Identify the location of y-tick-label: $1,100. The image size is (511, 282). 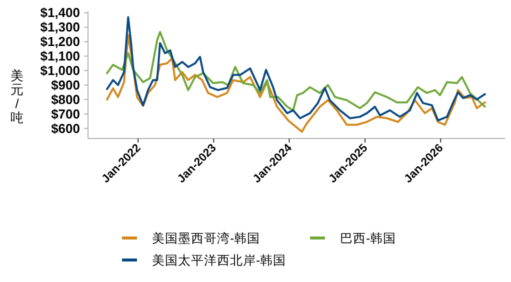
(60, 56).